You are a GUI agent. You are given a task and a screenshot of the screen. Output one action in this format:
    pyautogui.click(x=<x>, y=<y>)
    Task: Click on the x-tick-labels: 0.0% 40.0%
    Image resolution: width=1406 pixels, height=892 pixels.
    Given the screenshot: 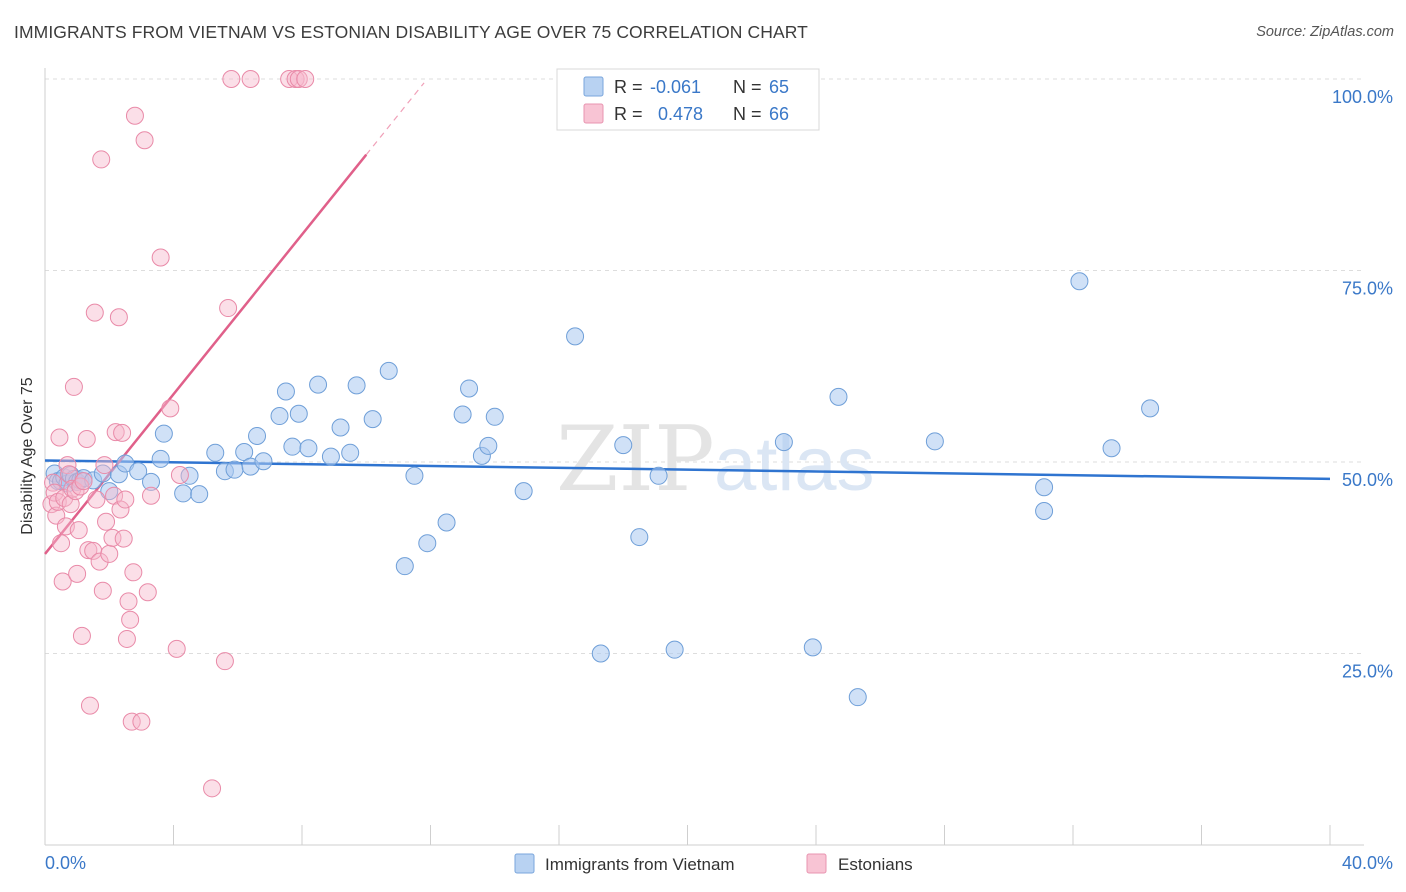 What is the action you would take?
    pyautogui.click(x=719, y=863)
    